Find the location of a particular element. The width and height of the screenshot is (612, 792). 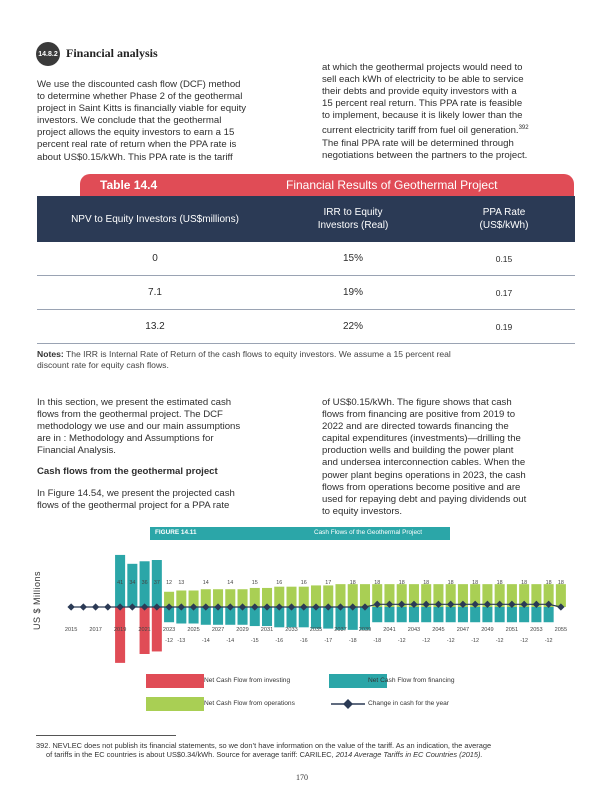

data-label: 41 is located at coordinates (120, 583).